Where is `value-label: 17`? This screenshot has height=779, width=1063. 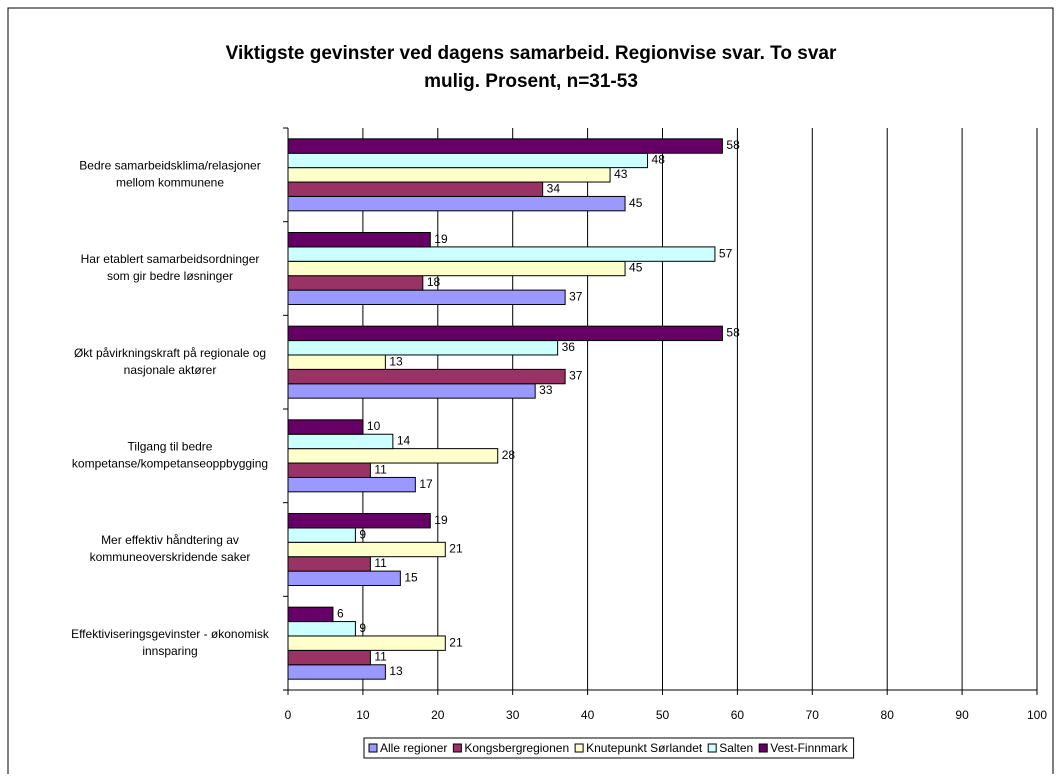 value-label: 17 is located at coordinates (426, 484).